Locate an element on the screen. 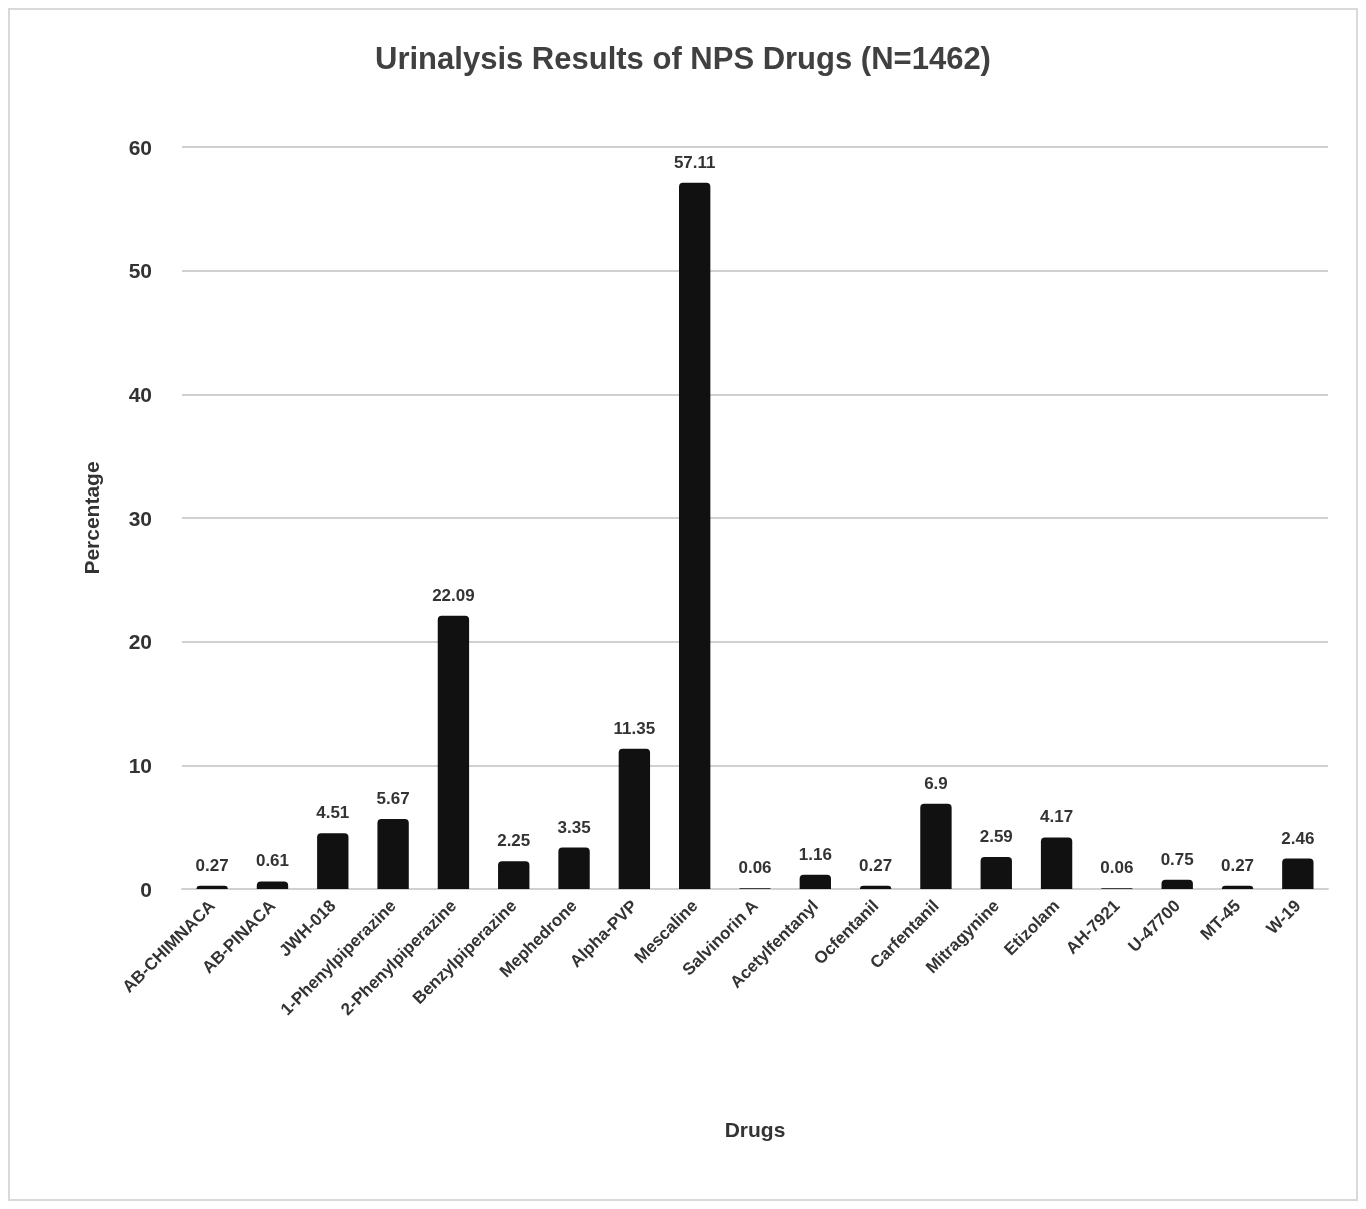 The width and height of the screenshot is (1366, 1209). data-label: 22.09 is located at coordinates (453, 595).